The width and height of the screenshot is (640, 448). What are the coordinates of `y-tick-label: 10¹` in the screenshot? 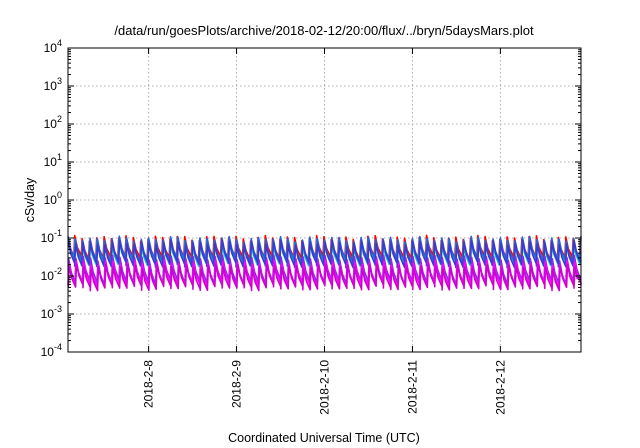 It's located at (53, 160).